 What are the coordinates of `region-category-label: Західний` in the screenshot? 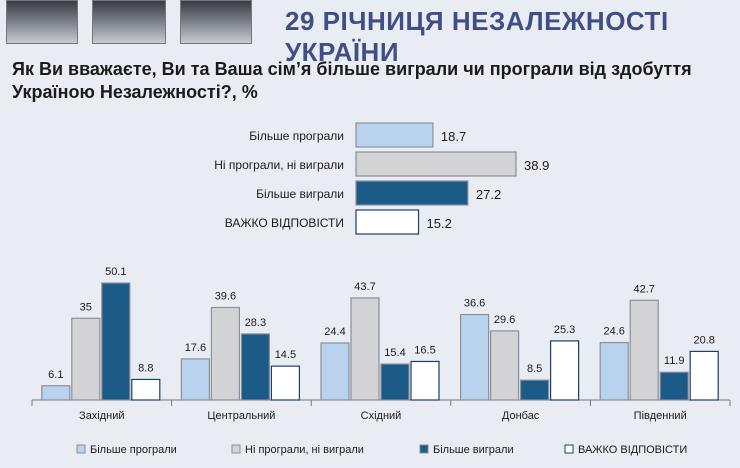 It's located at (102, 416).